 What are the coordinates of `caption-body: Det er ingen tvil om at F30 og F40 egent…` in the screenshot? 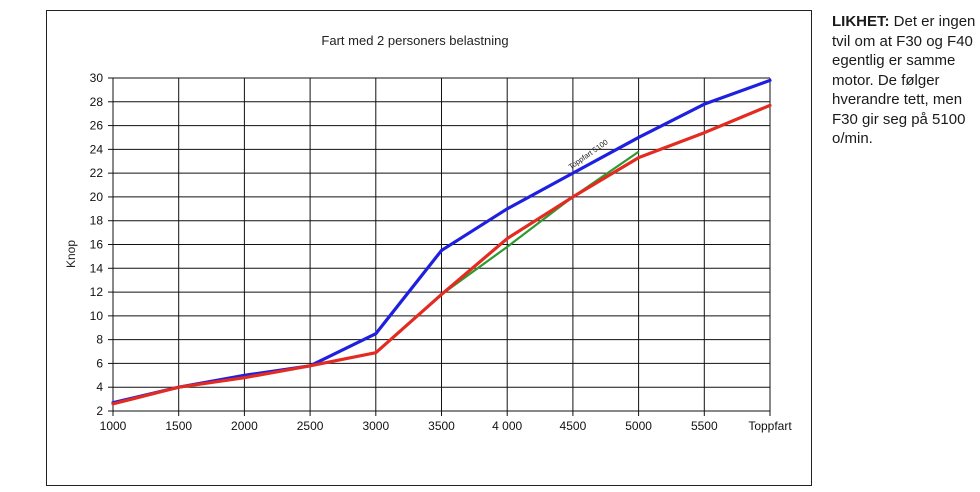 It's located at (904, 80).